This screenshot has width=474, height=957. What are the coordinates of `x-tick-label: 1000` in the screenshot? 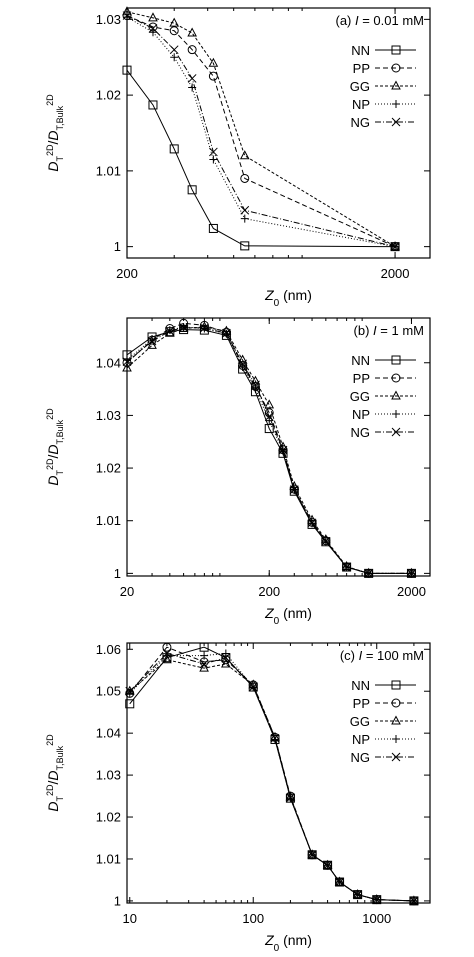 It's located at (376, 918).